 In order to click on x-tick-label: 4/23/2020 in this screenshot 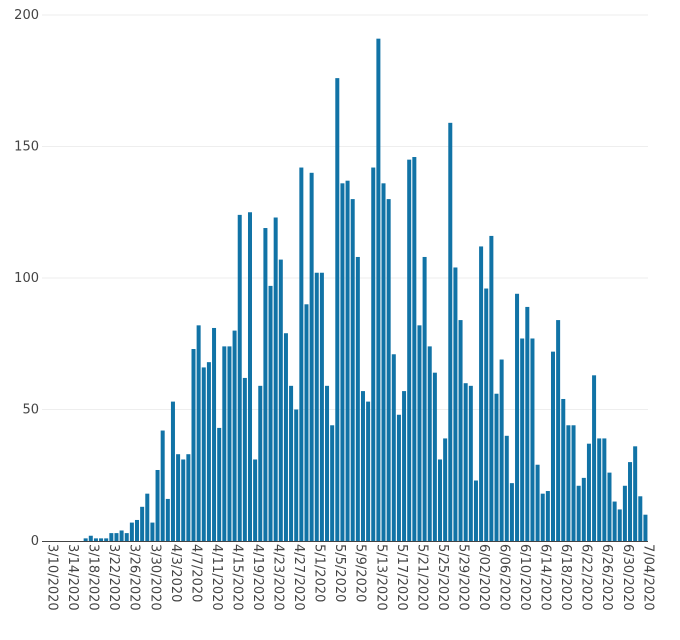, I will do `click(278, 577)`.